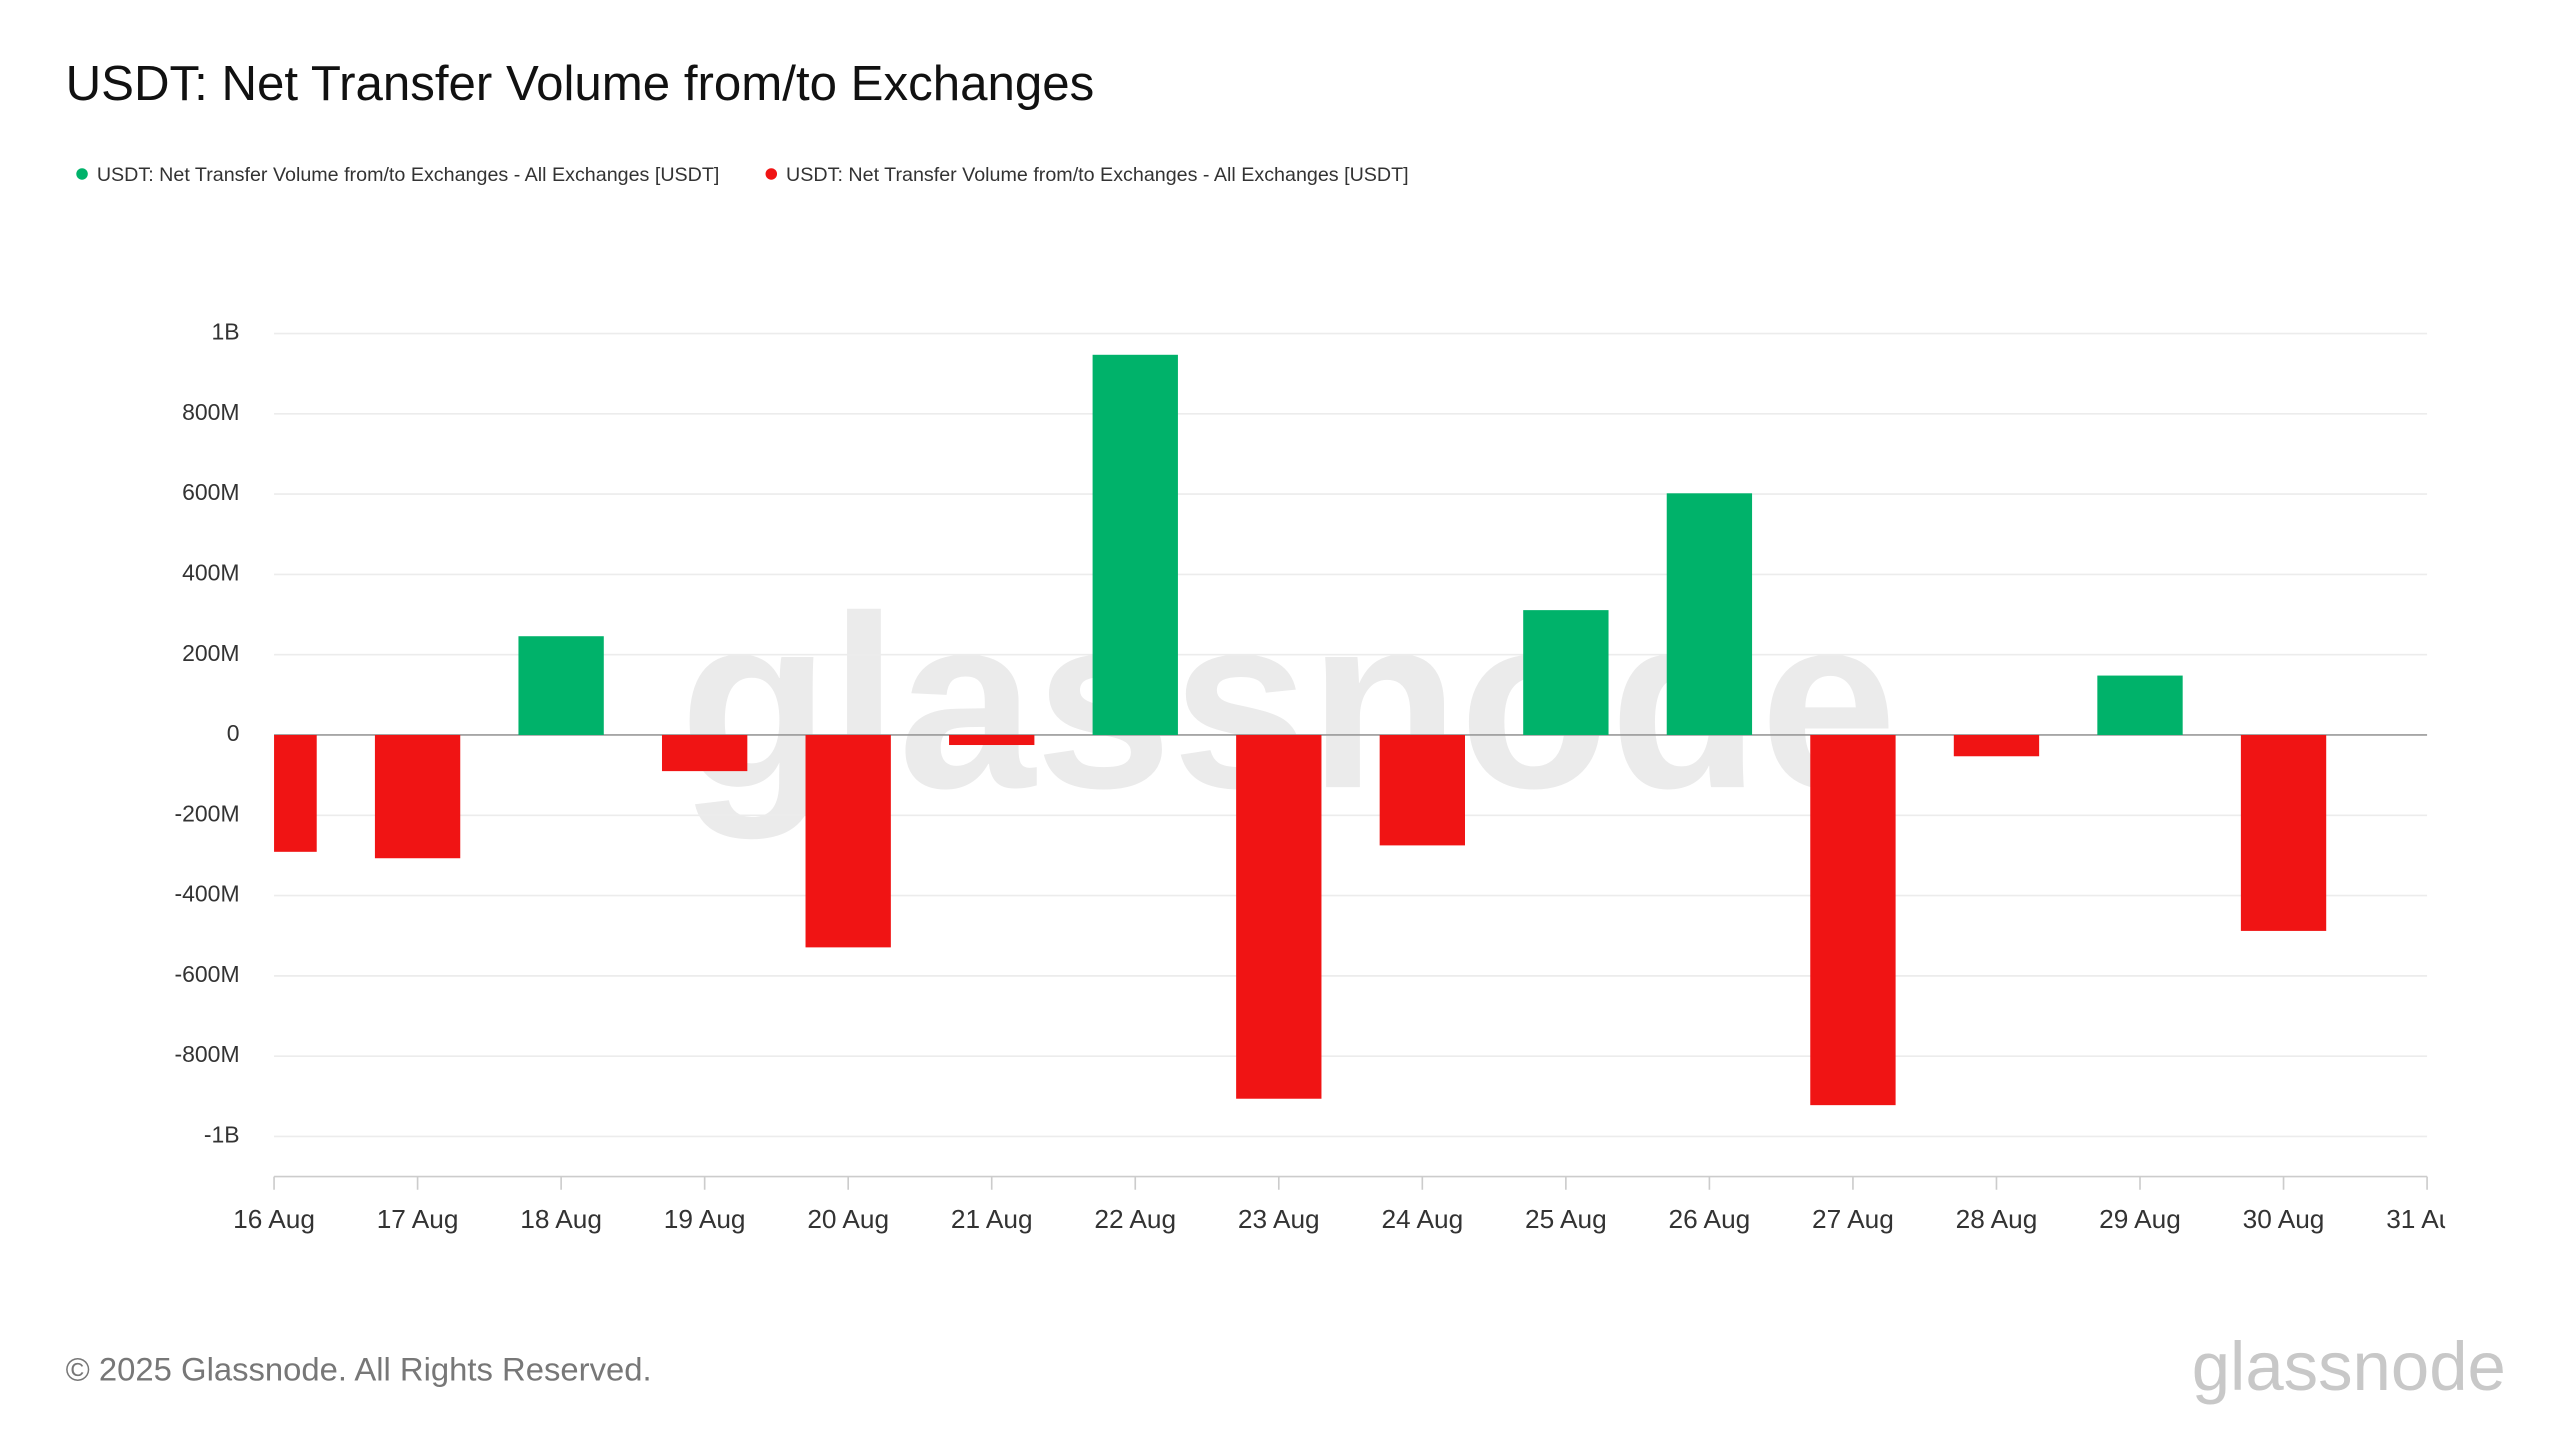 The height and width of the screenshot is (1440, 2560). Describe the element at coordinates (225, 332) in the screenshot. I see `y-tick-label: 1B` at that location.